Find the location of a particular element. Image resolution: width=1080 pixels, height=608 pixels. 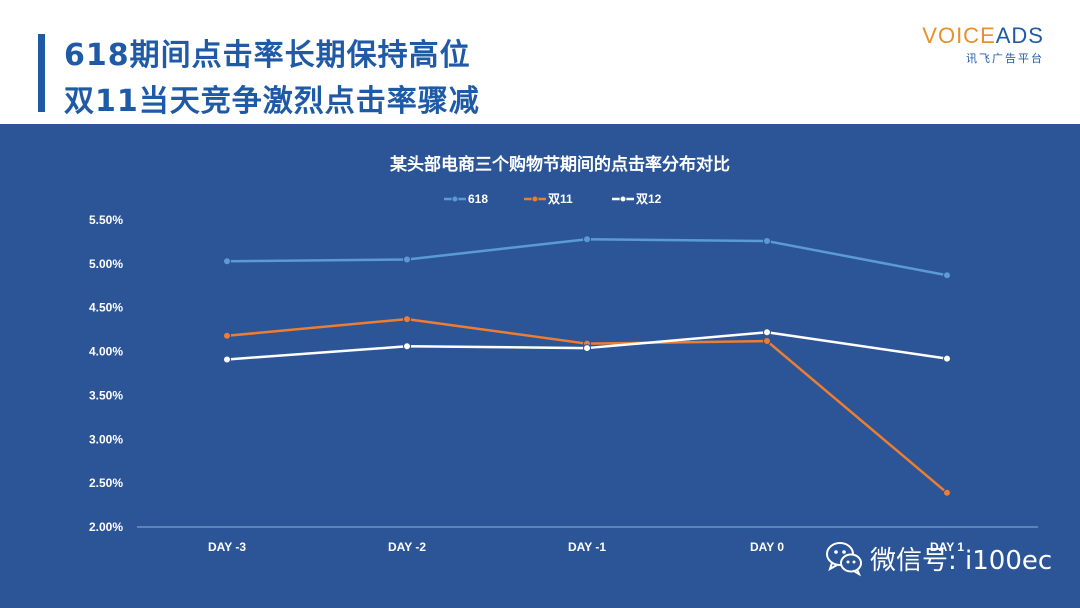

x-axis: DAY -3 DAY -2 DAY -1 DAY 0 DAY 1 is located at coordinates (586, 547).